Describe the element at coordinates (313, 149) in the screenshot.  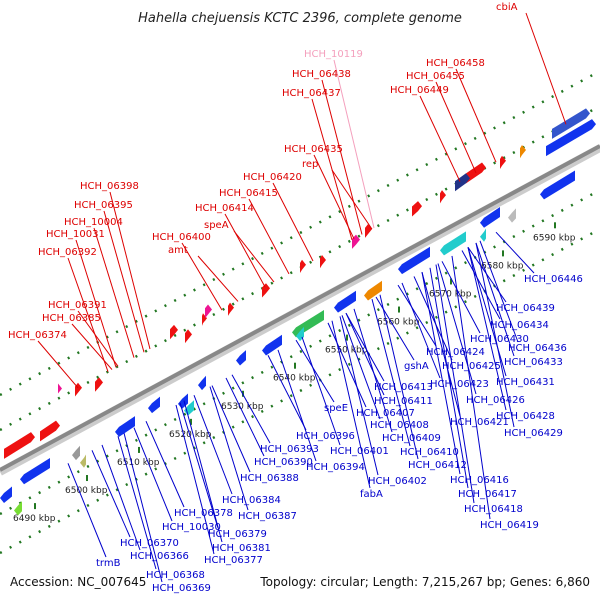
I see `top-gene-label: HCH_06435` at that location.